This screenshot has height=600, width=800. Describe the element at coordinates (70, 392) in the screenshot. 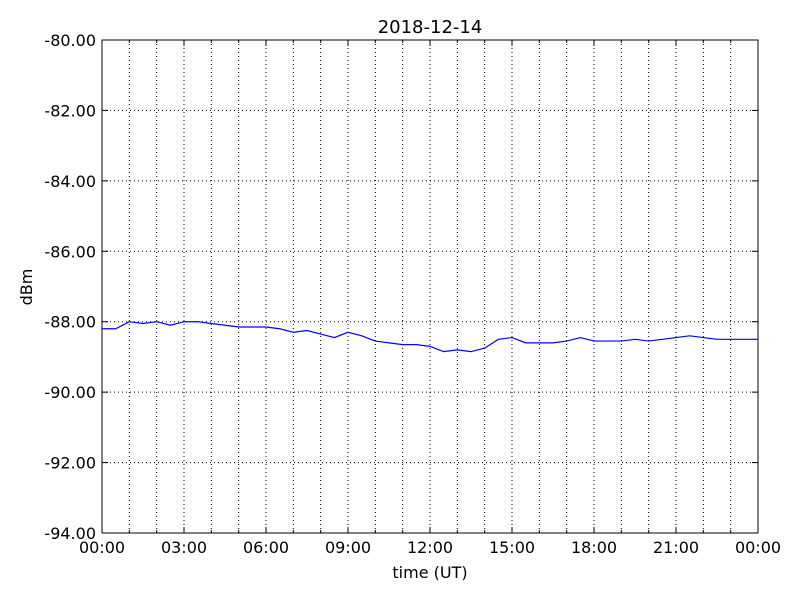

I see `y-tick-label: -90.00` at that location.